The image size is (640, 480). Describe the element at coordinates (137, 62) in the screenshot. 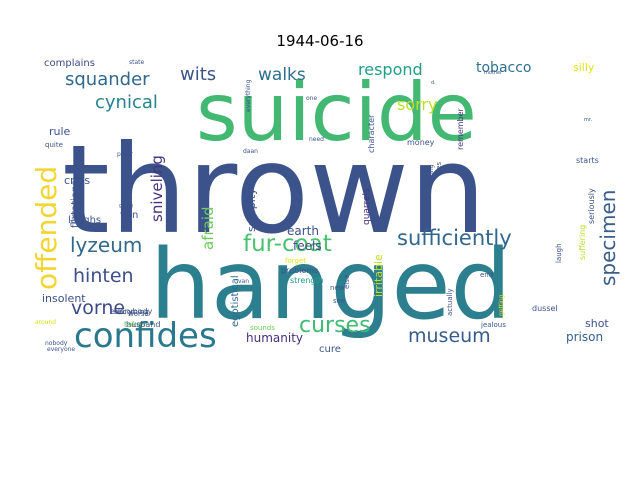

I see `word-state: state` at that location.